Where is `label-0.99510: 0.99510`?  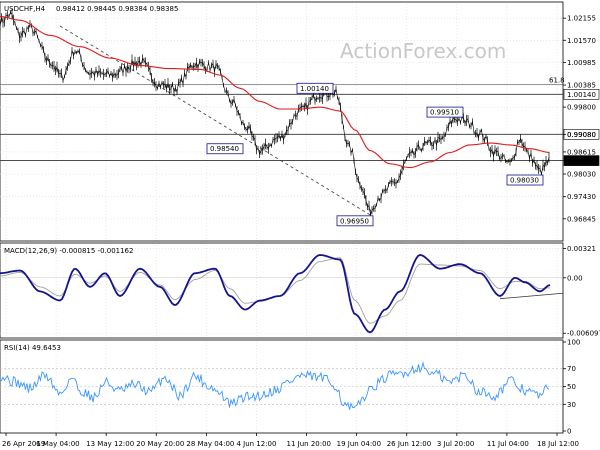 label-0.99510: 0.99510 is located at coordinates (444, 113).